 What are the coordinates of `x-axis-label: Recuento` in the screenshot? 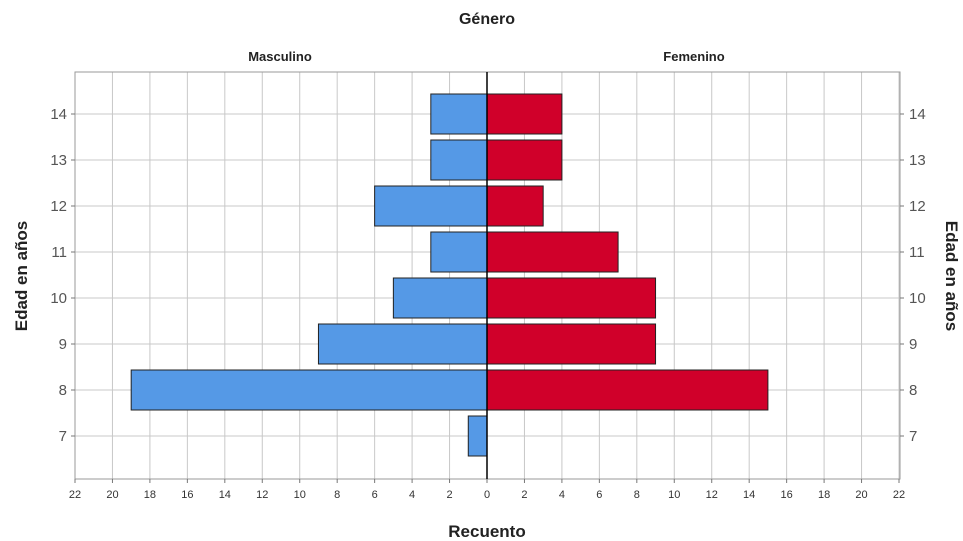 It's located at (486, 531).